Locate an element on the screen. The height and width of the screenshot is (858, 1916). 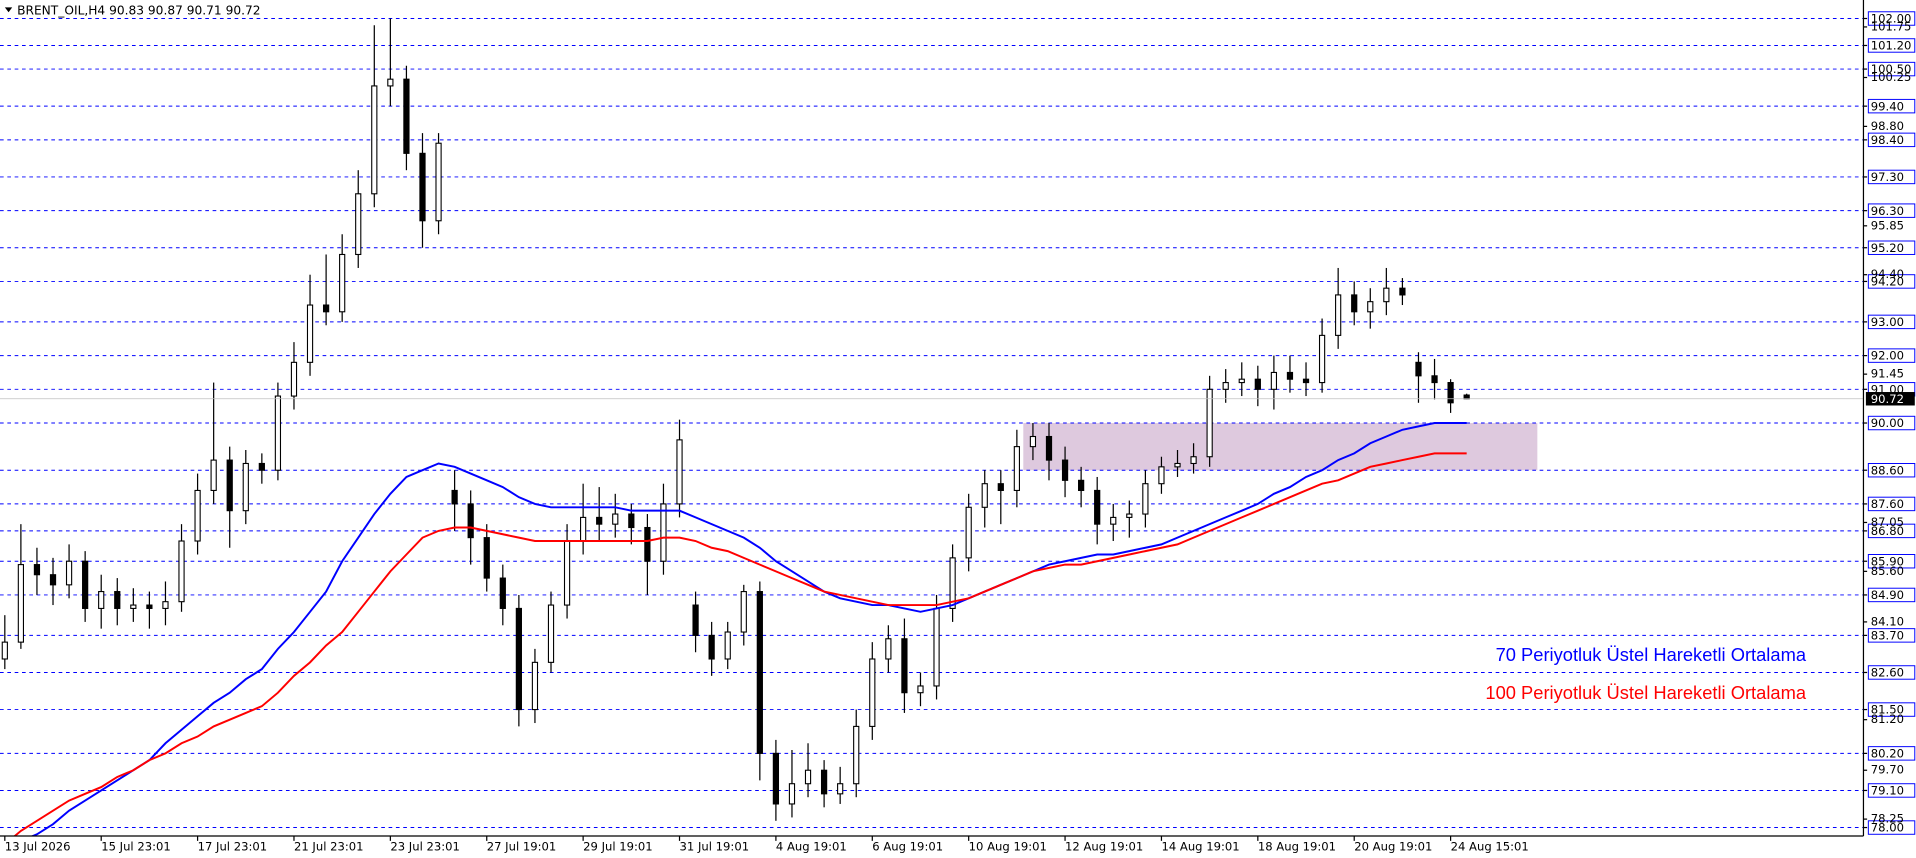
x-tick-label: 4 Aug 19:01 is located at coordinates (811, 846).